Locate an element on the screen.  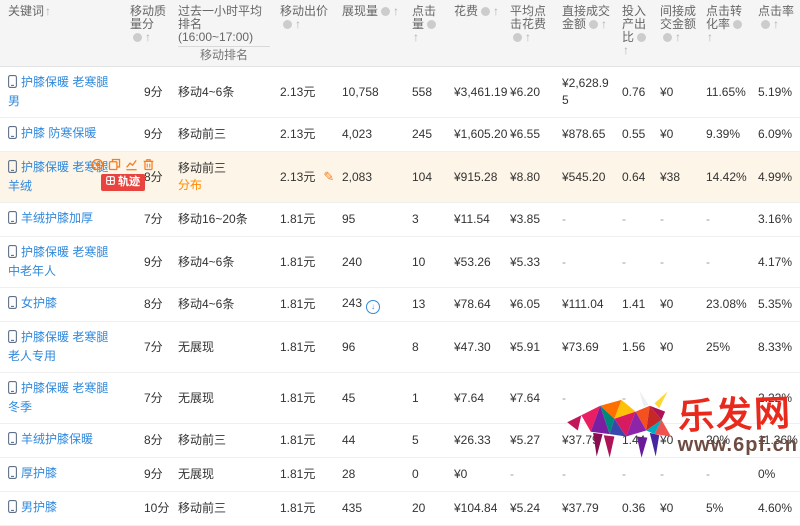
keyword-link: 护膝保暖 老寒腿男 is located at coordinates (58, 91).